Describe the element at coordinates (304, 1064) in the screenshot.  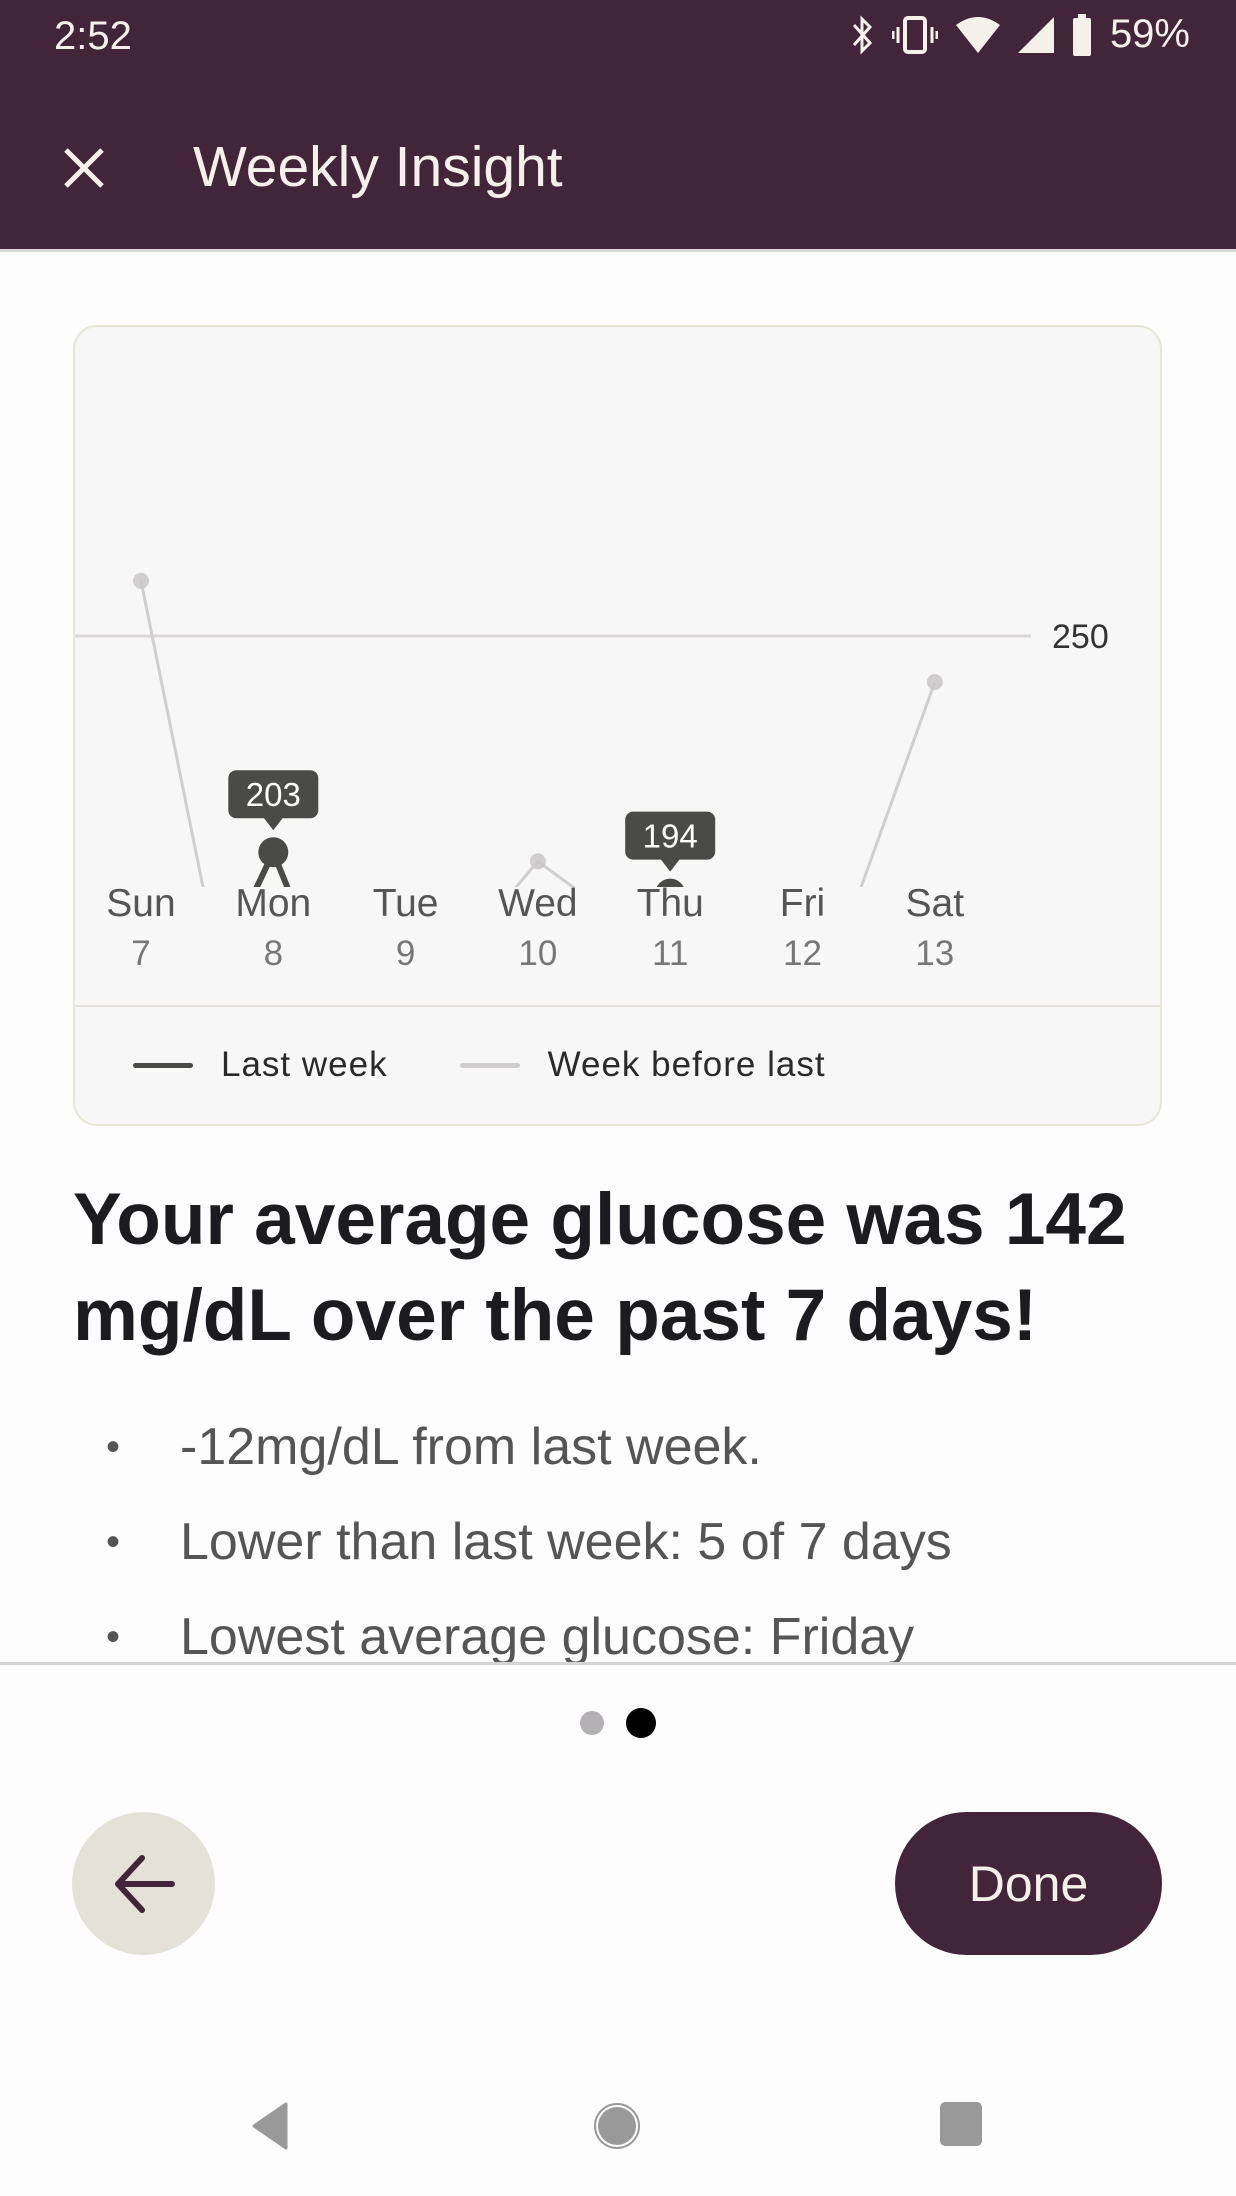
I see `legend-label: Last week` at that location.